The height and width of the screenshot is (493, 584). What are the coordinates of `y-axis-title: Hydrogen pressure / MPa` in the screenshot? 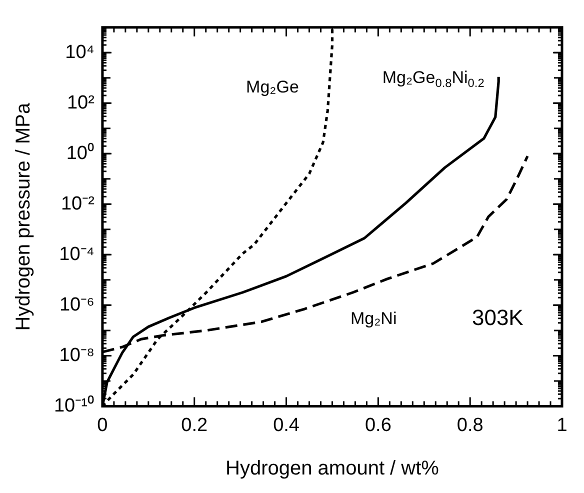 It's located at (23, 216).